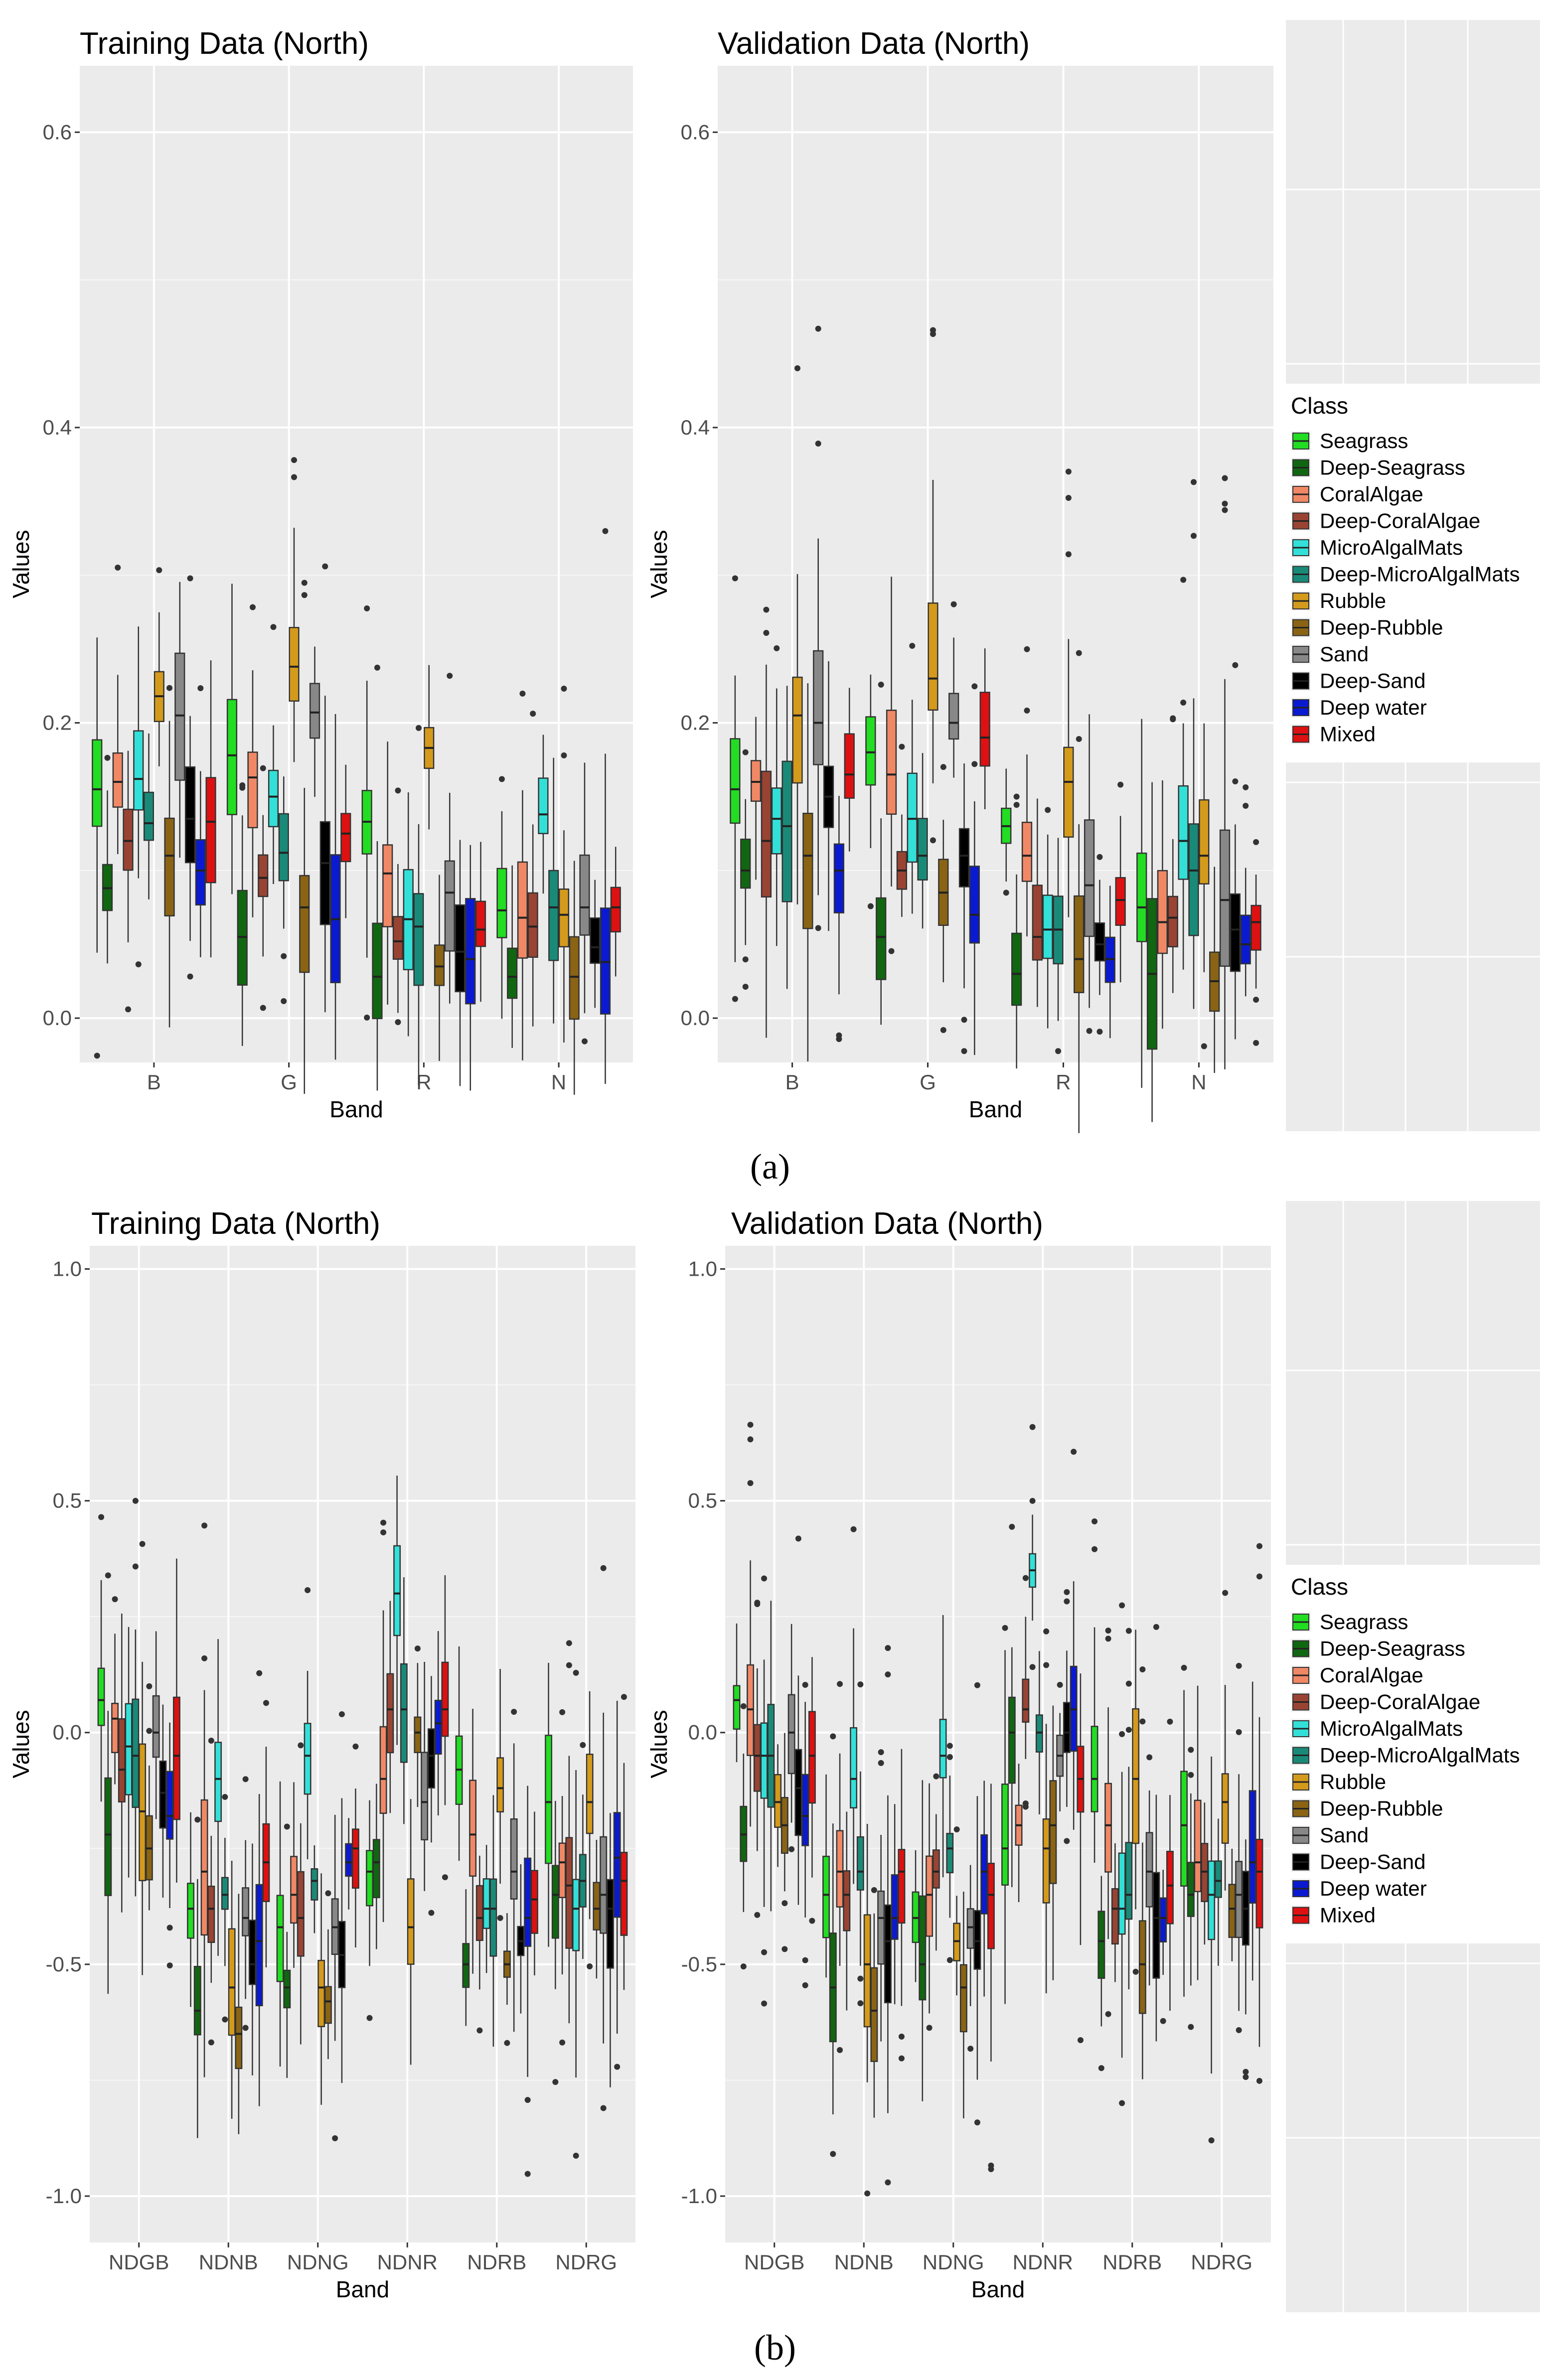 Image resolution: width=1556 pixels, height=2380 pixels. Describe the element at coordinates (1391, 547) in the screenshot. I see `legend-label: MicroAlgalMats` at that location.